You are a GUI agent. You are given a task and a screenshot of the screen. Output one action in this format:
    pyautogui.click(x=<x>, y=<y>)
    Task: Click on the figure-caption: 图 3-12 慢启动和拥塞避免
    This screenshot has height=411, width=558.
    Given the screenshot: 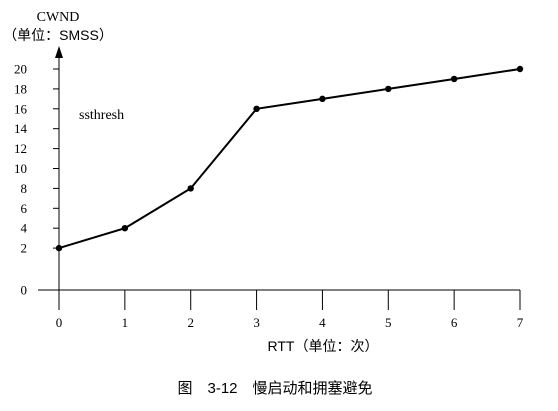 What is the action you would take?
    pyautogui.click(x=274, y=388)
    